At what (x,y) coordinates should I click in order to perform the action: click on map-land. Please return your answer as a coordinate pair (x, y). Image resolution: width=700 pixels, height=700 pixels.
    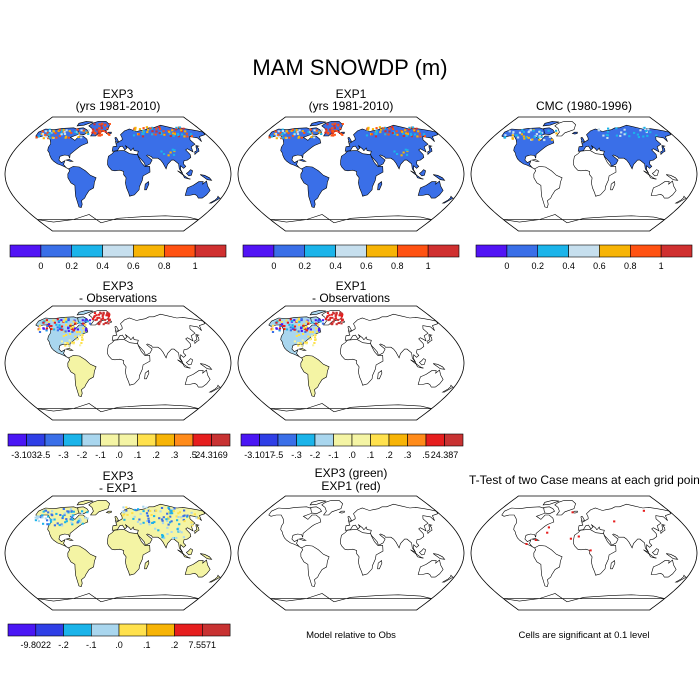
    Looking at the image, I should click on (361, 551).